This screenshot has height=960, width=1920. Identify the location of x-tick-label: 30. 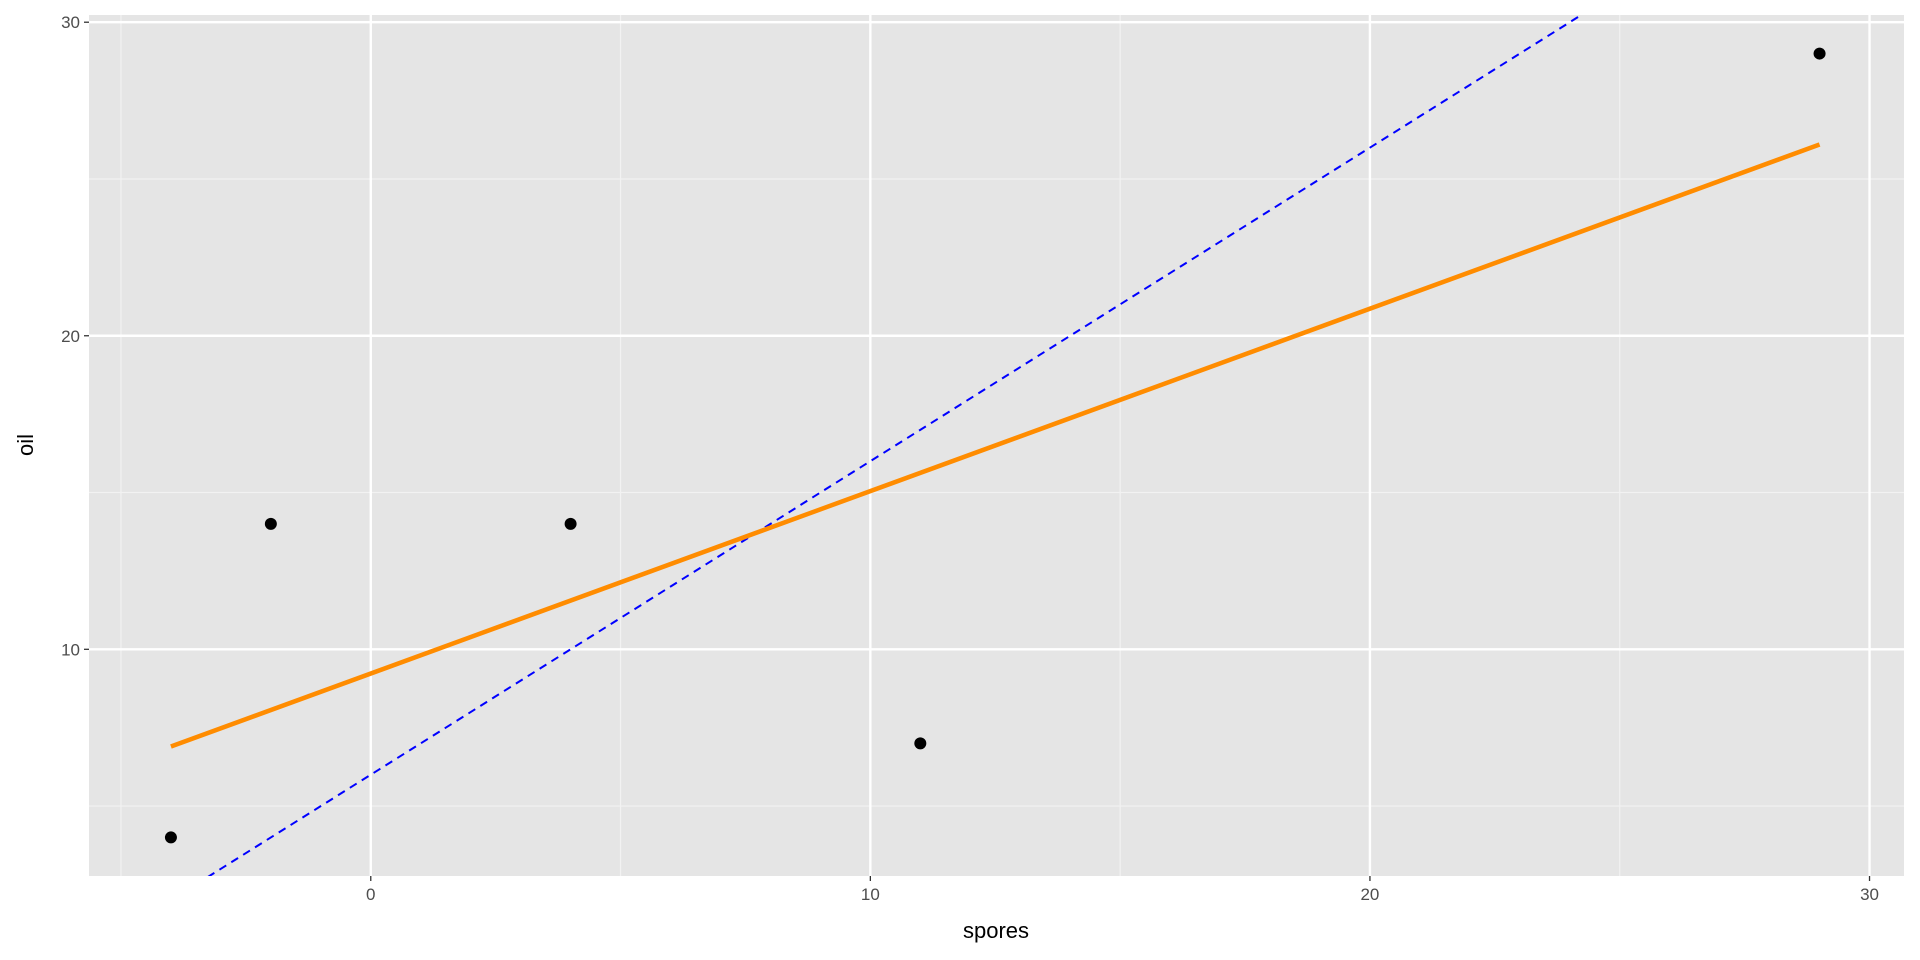
(1869, 894).